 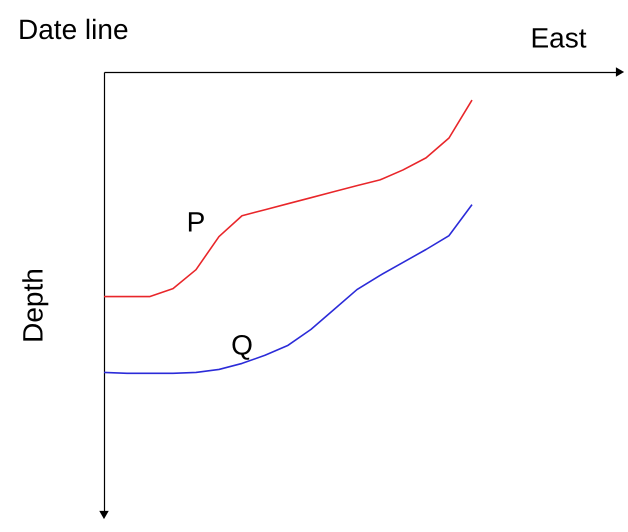 What do you see at coordinates (33, 305) in the screenshot?
I see `y-axis-title: Depth` at bounding box center [33, 305].